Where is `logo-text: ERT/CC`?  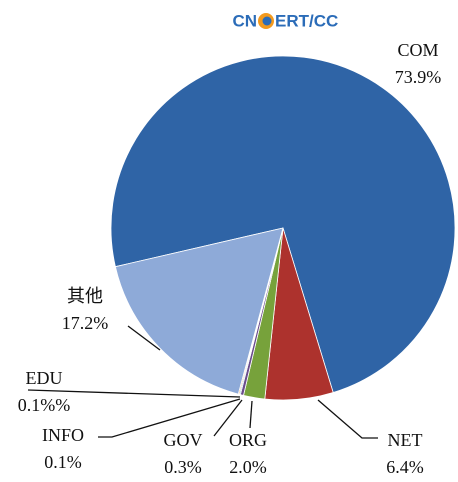 logo-text: ERT/CC is located at coordinates (306, 20).